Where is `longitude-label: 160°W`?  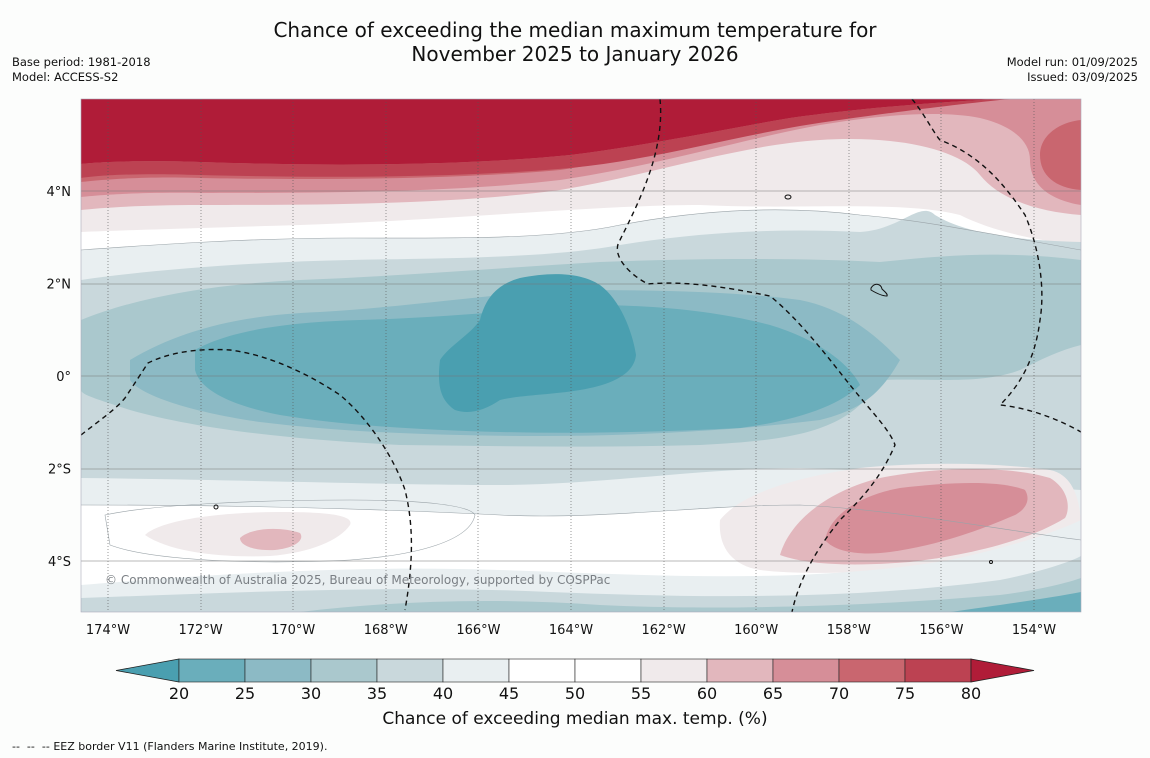
longitude-label: 160°W is located at coordinates (756, 630).